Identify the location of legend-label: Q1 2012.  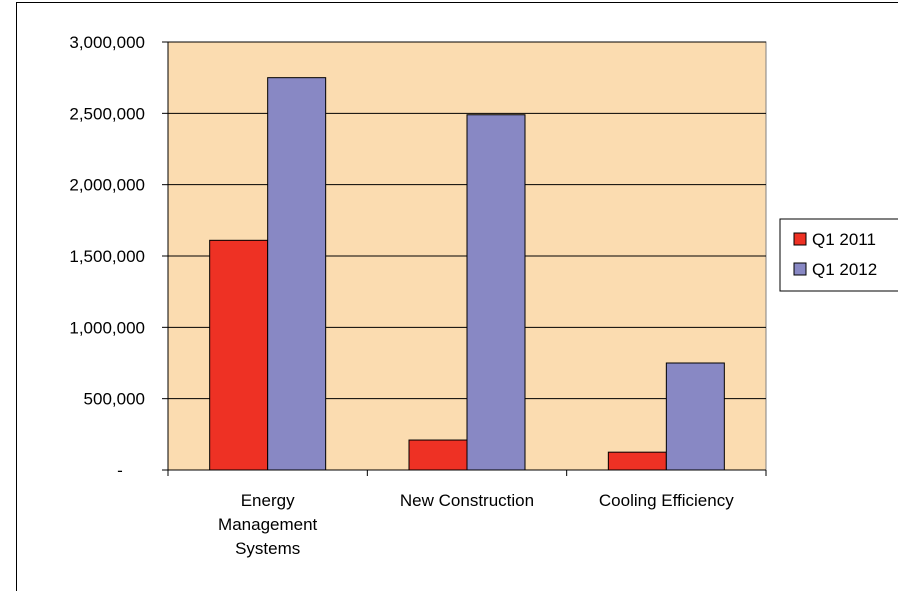
(844, 269).